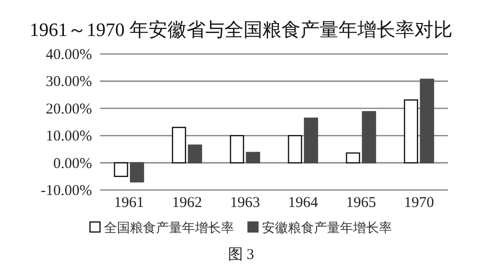 The image size is (482, 268). Describe the element at coordinates (241, 30) in the screenshot. I see `chart-title: 1961～1970 年安徽省与全国粮食产量年增长率对比` at that location.